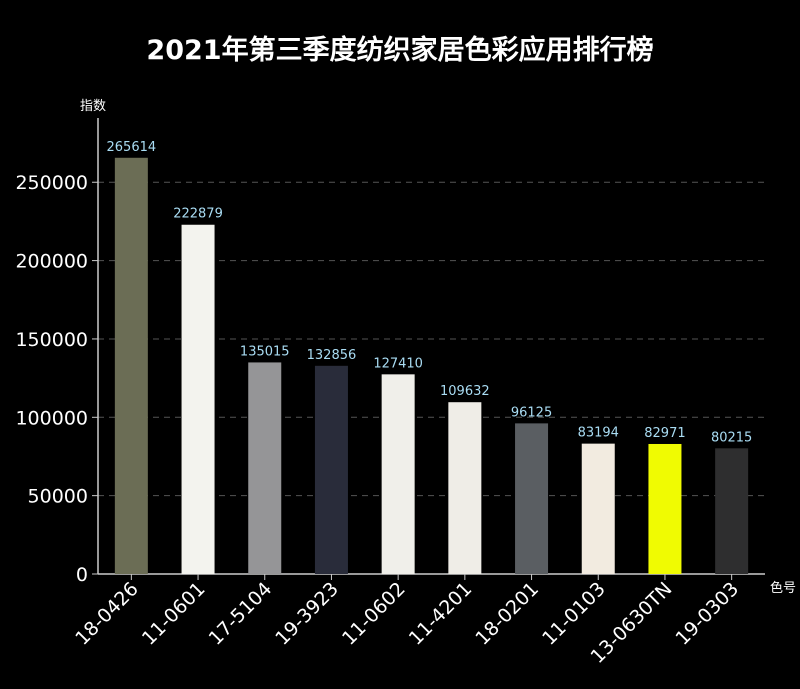 The image size is (800, 689). I want to click on x-tick-label: 11-0602, so click(374, 614).